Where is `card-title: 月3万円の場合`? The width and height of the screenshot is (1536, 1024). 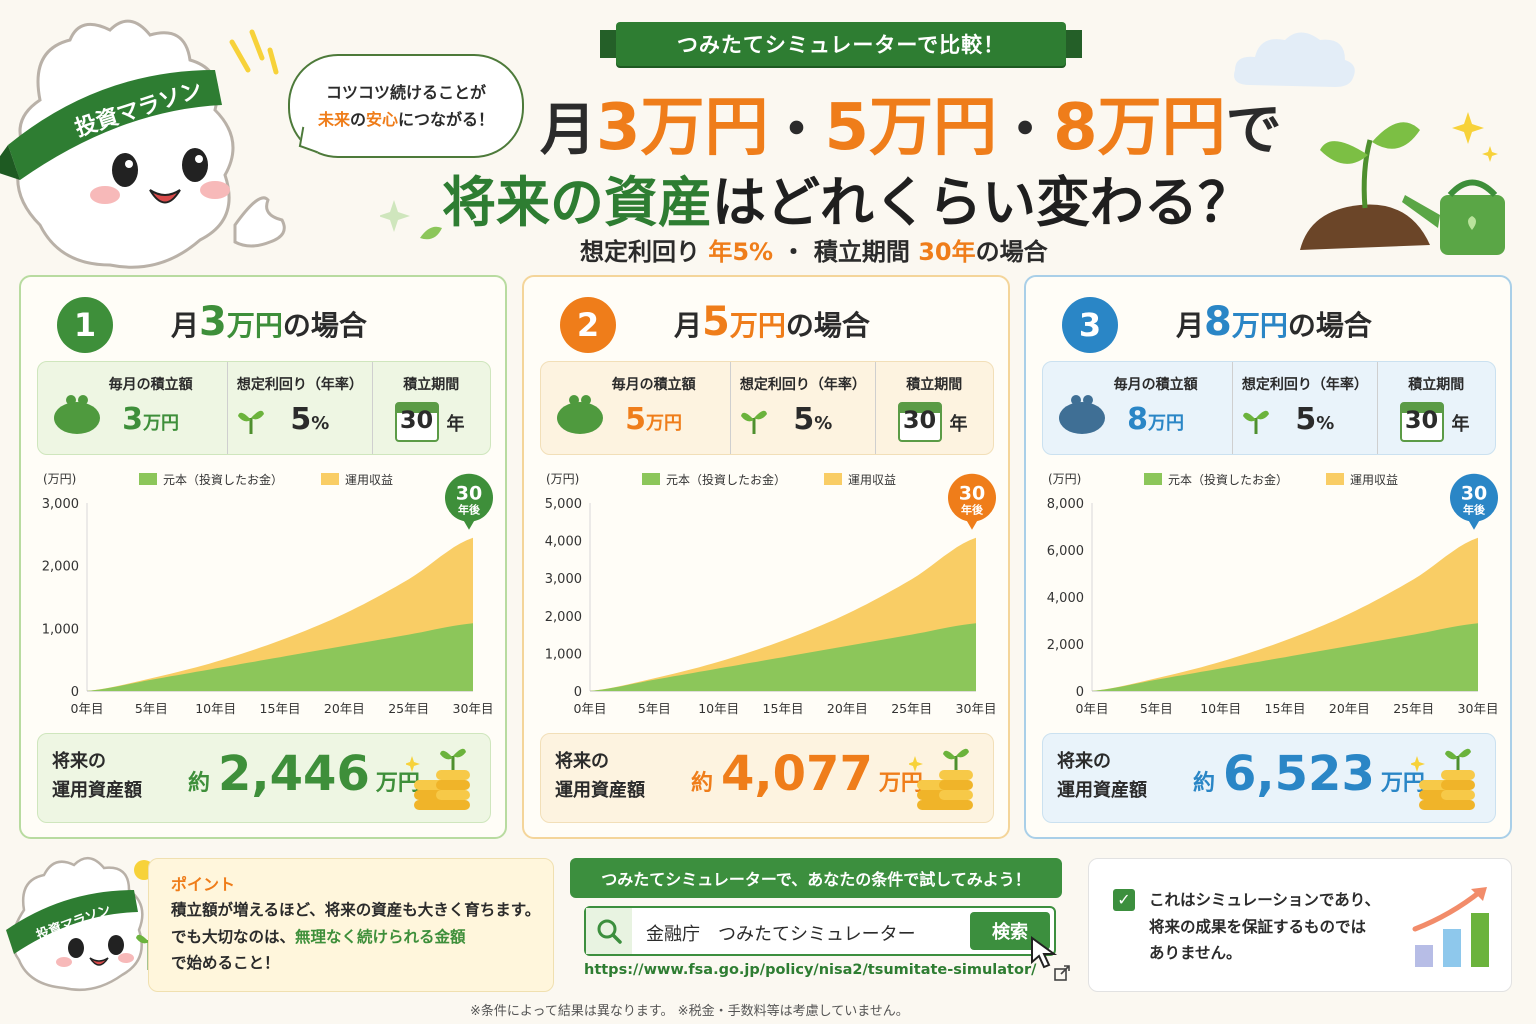 card-title: 月3万円の場合 is located at coordinates (269, 322).